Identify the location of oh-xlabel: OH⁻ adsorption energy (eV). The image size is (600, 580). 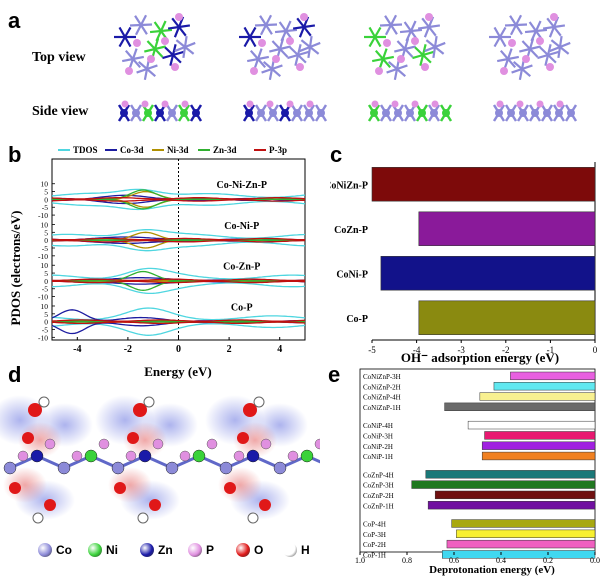
(480, 357).